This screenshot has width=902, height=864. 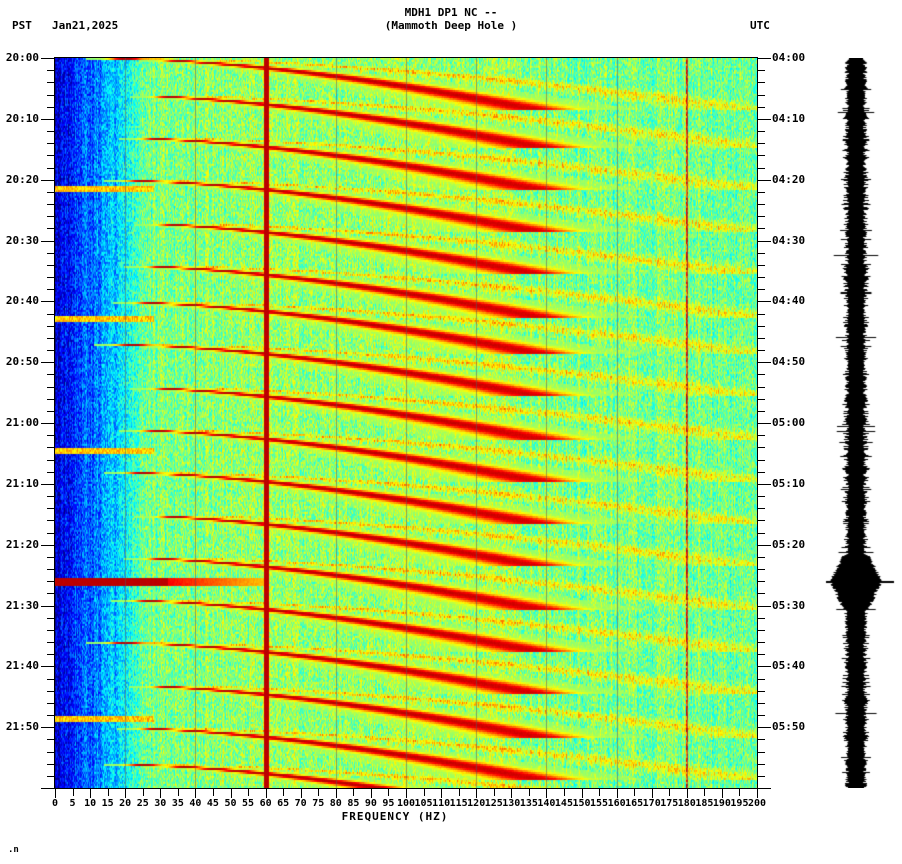 I want to click on frequency-label: 80, so click(x=335, y=803).